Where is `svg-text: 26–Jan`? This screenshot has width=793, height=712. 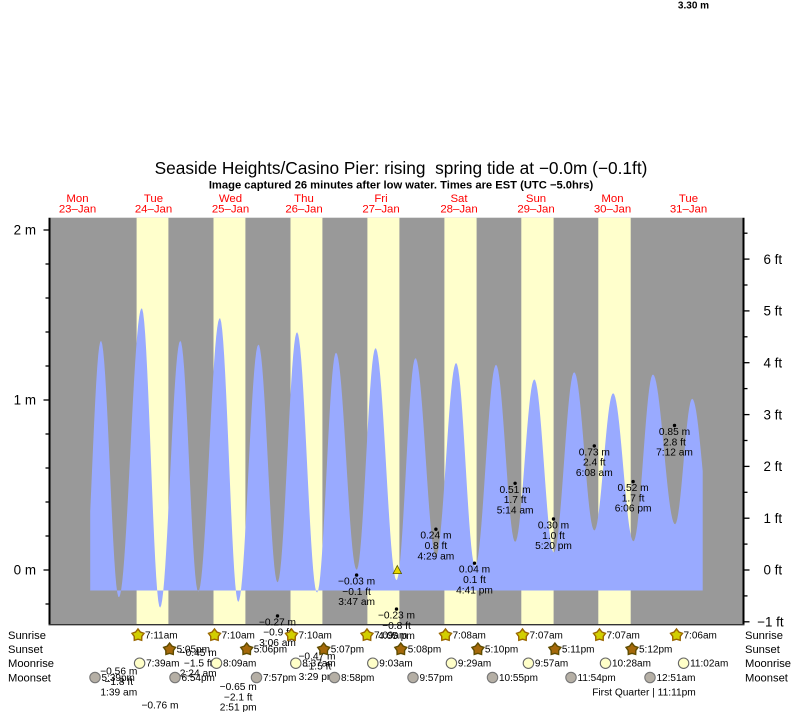 svg-text: 26–Jan is located at coordinates (303, 209).